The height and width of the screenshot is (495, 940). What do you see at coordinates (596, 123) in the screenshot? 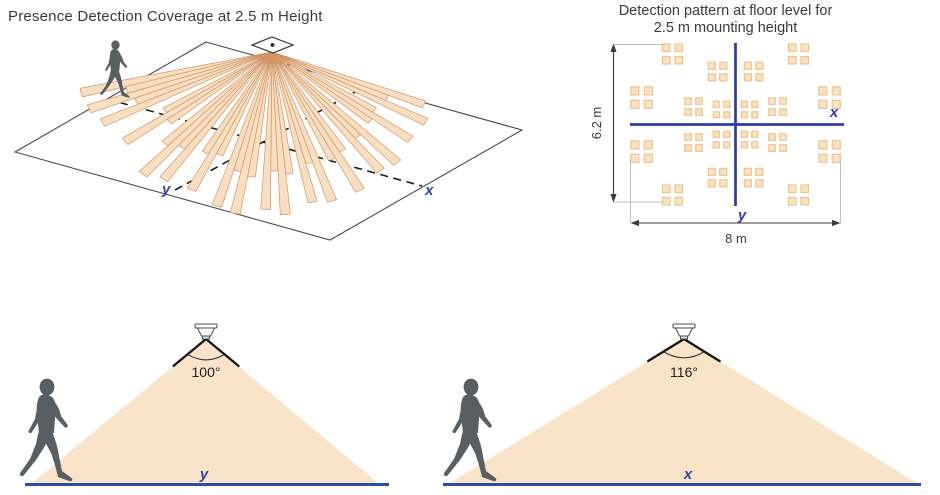
I see `height-dimension-label: 6.2 m` at bounding box center [596, 123].